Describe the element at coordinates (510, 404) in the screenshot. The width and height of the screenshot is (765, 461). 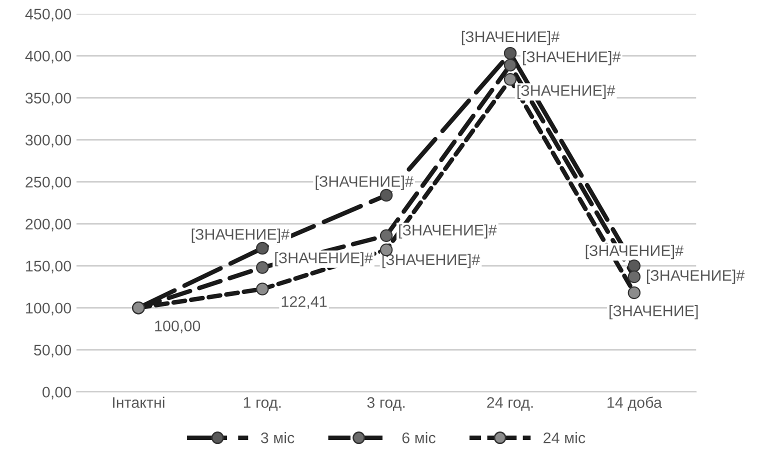
I see `x-tick-label: 24 год.` at that location.